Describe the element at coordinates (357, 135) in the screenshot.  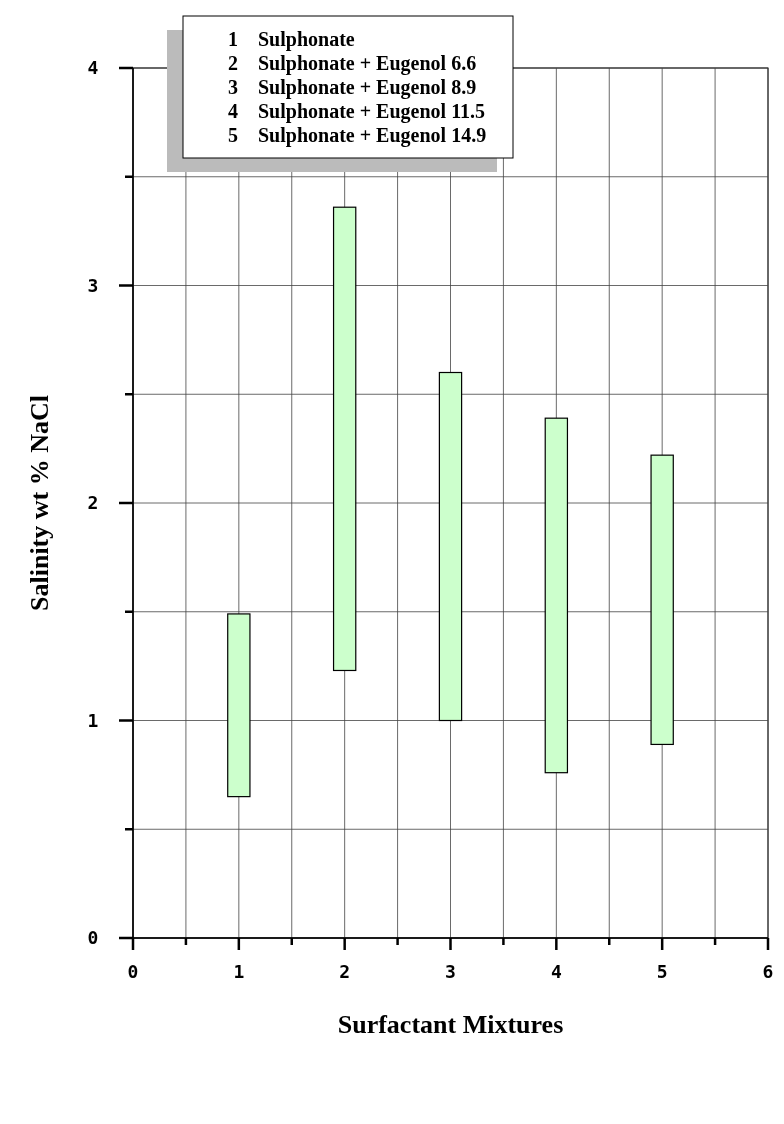
I see `annotation: 5 Sulphonate + Eugenol 14.9` at that location.